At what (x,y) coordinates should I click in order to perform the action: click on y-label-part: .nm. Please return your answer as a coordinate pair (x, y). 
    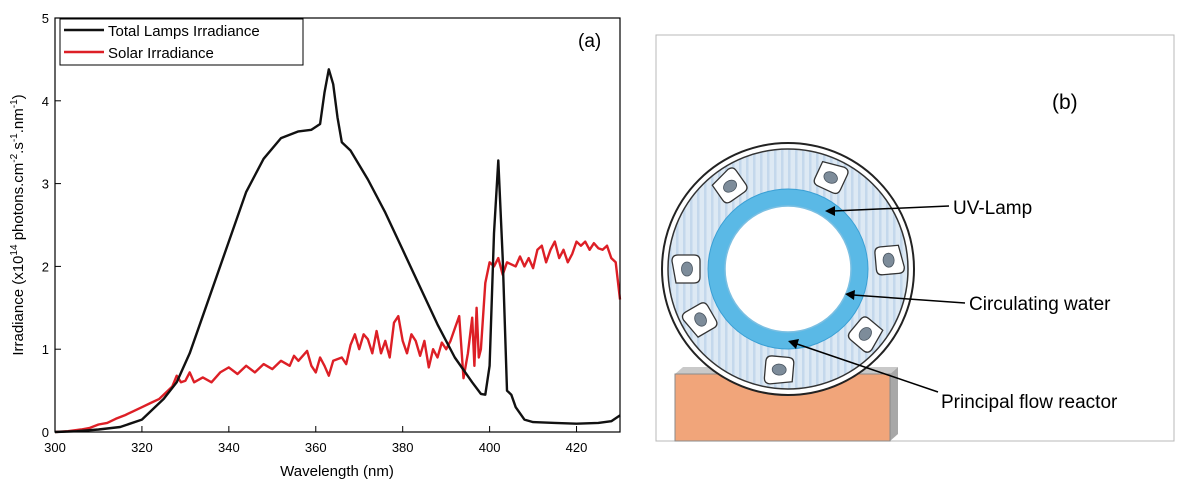
    Looking at the image, I should click on (18, 120).